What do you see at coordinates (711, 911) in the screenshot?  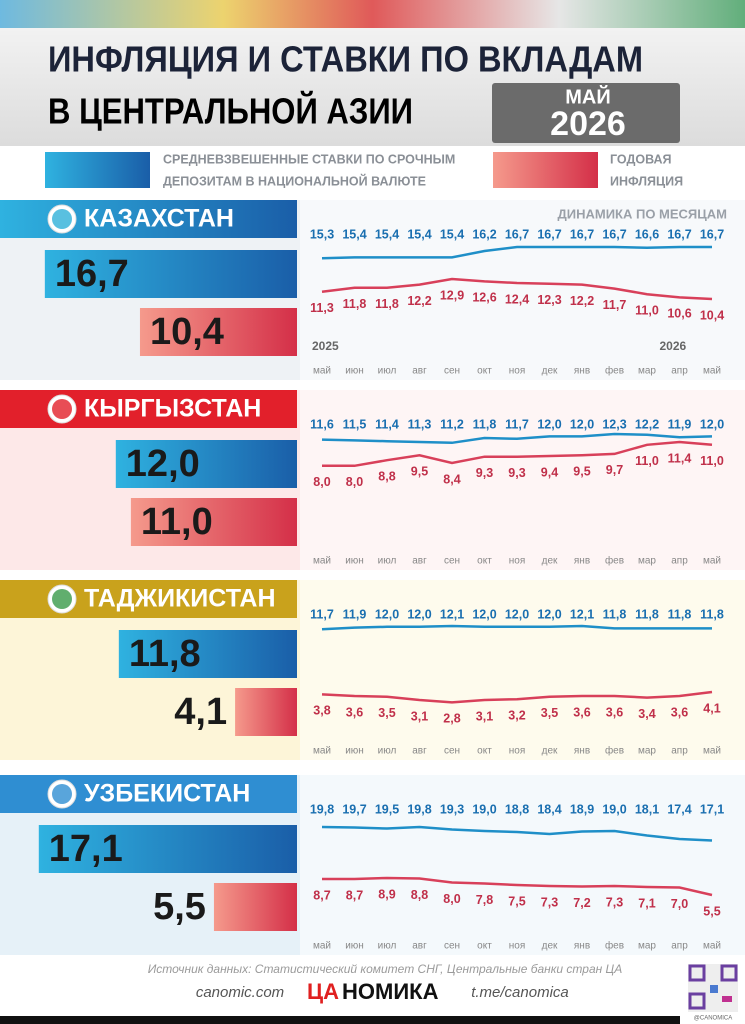 I see `inflation-label: 5,5` at bounding box center [711, 911].